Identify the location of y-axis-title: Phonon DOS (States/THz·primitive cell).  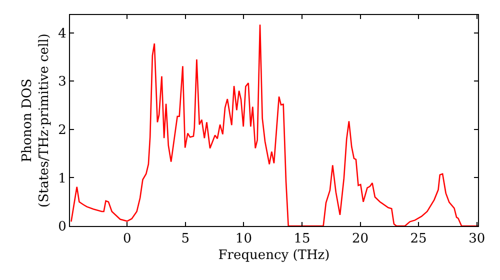
(36, 120).